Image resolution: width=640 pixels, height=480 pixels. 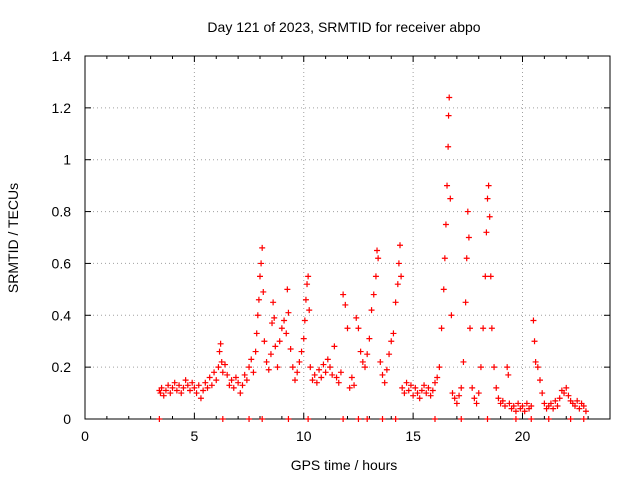 What do you see at coordinates (62, 56) in the screenshot?
I see `y-tick-label: 1.4` at bounding box center [62, 56].